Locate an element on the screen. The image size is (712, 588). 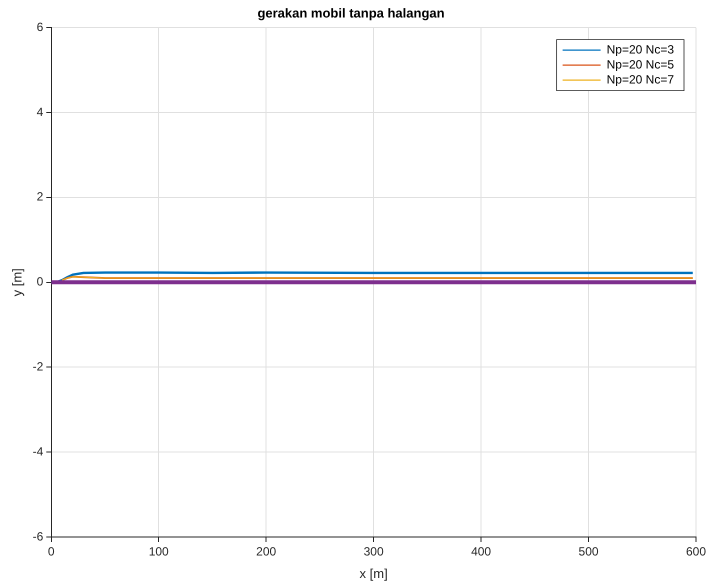
x-tick-label: 600 is located at coordinates (696, 551).